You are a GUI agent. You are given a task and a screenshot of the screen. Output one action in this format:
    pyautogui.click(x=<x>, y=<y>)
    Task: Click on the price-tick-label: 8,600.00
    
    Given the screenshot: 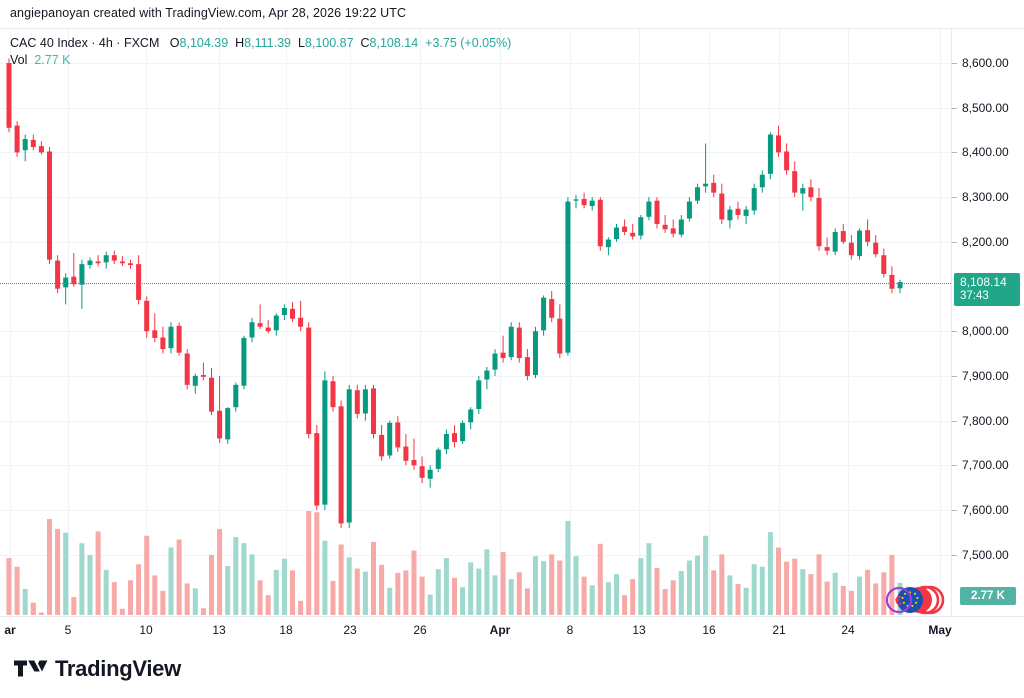 What is the action you would take?
    pyautogui.click(x=985, y=63)
    